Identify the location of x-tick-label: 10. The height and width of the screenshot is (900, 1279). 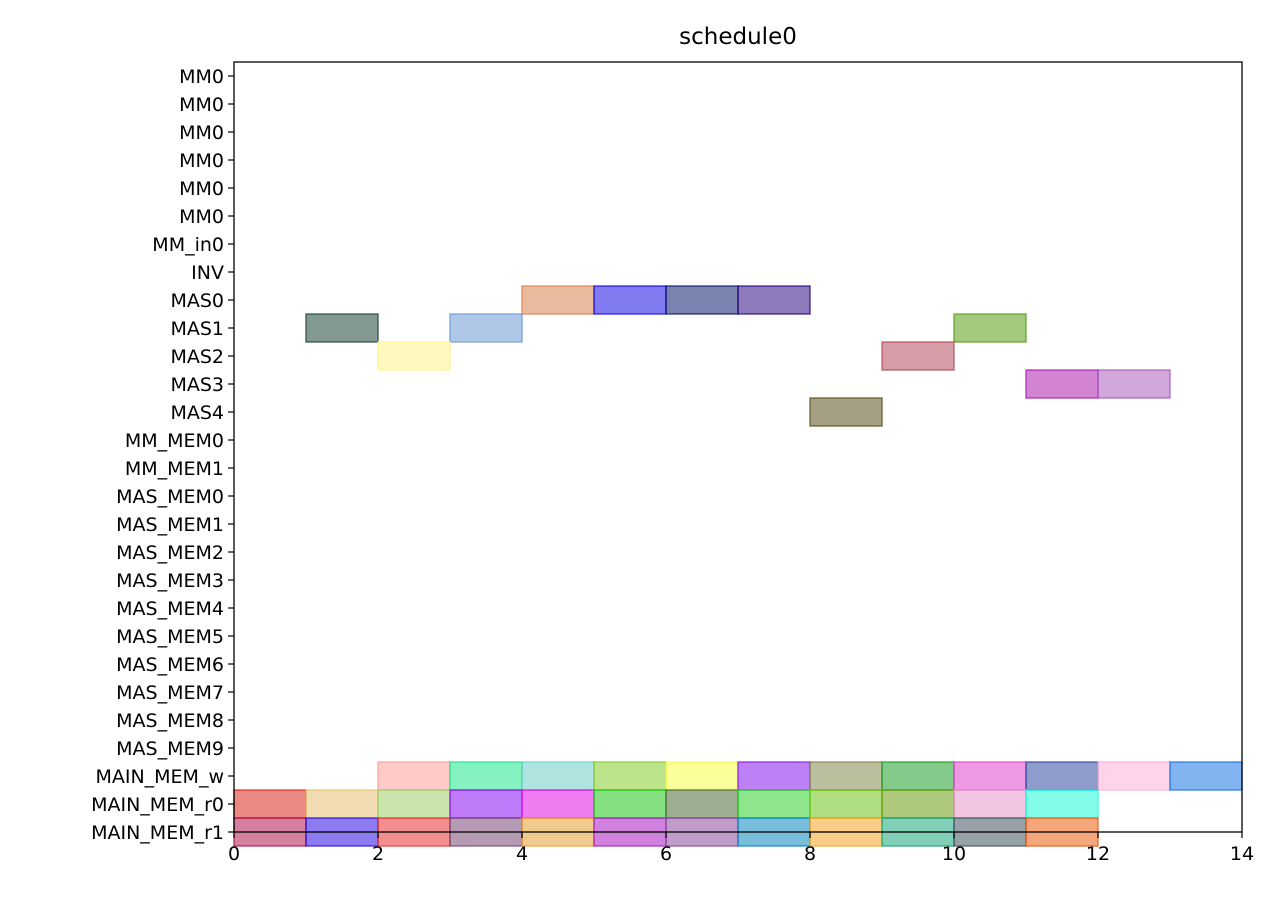
(954, 854).